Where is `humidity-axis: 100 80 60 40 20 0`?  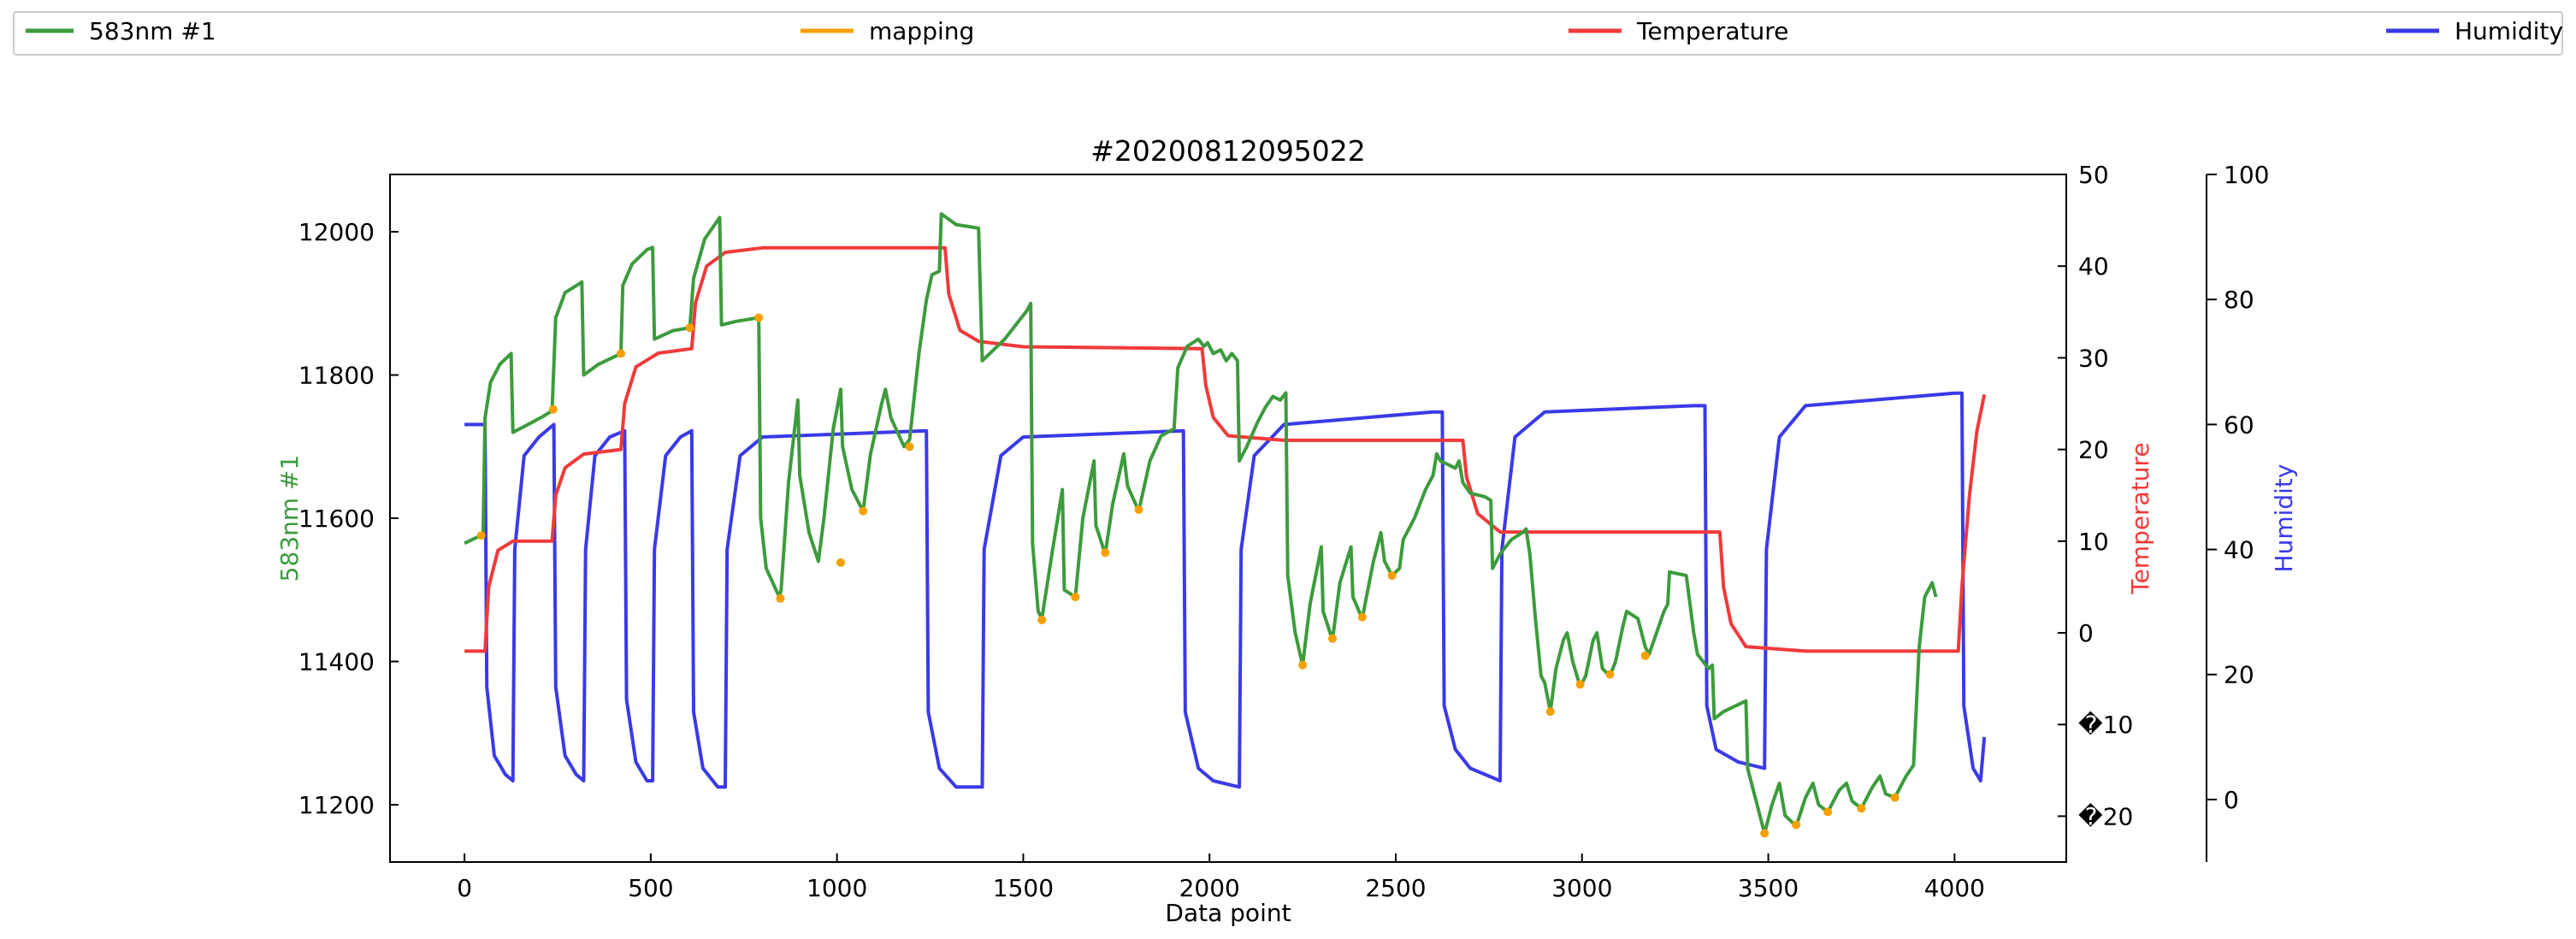
humidity-axis: 100 80 60 40 20 0 is located at coordinates (2238, 488).